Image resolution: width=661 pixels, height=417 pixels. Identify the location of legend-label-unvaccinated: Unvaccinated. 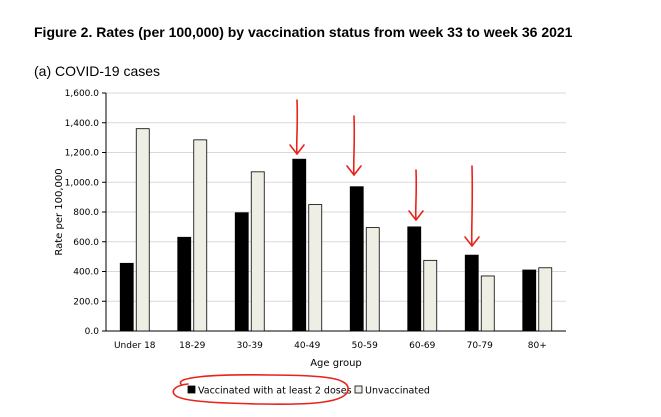
(397, 391).